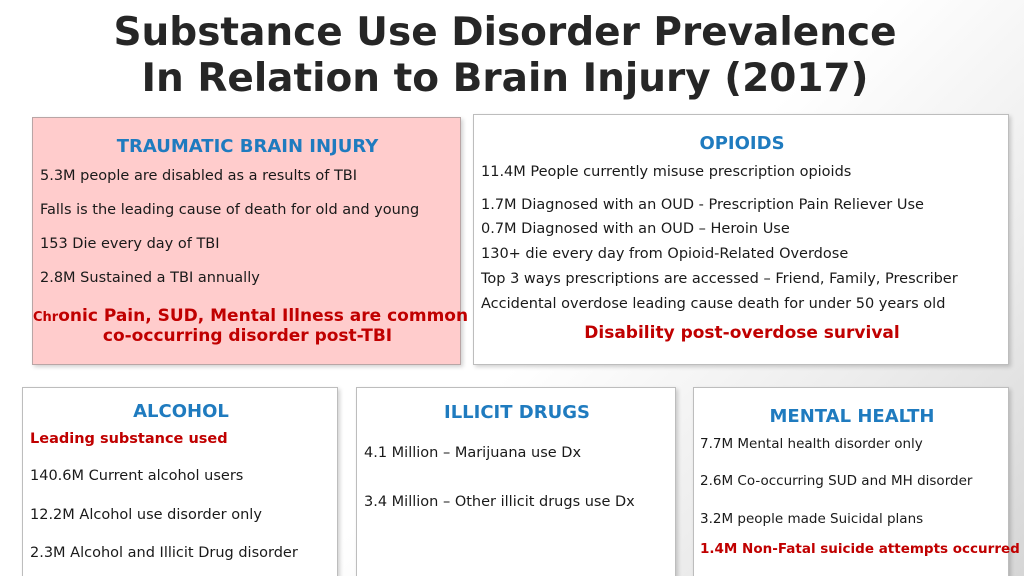 The width and height of the screenshot is (1024, 576). Describe the element at coordinates (164, 553) in the screenshot. I see `alcohol-item: 2.3M Alcohol and Illicit Drug disorder` at that location.